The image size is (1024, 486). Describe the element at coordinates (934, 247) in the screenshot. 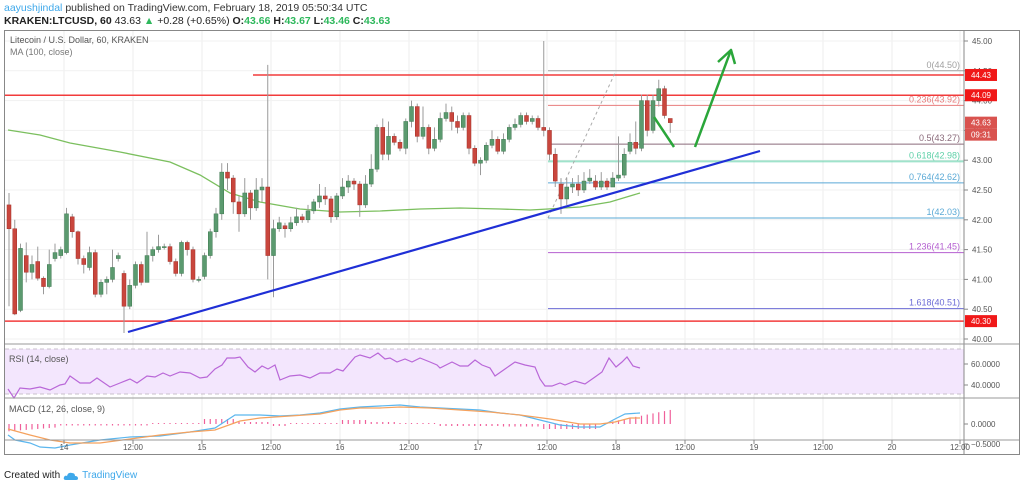

I see `svg-text: 1.236(41.45)` at that location.